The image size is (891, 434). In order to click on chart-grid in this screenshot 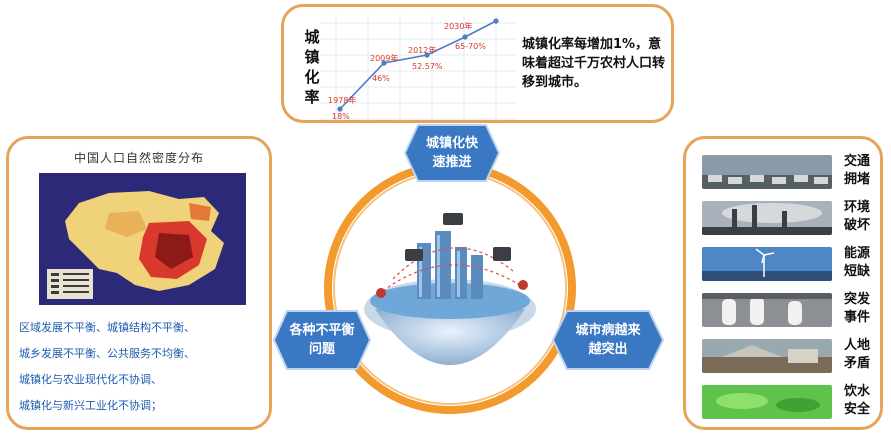, I will do `click(418, 68)`.